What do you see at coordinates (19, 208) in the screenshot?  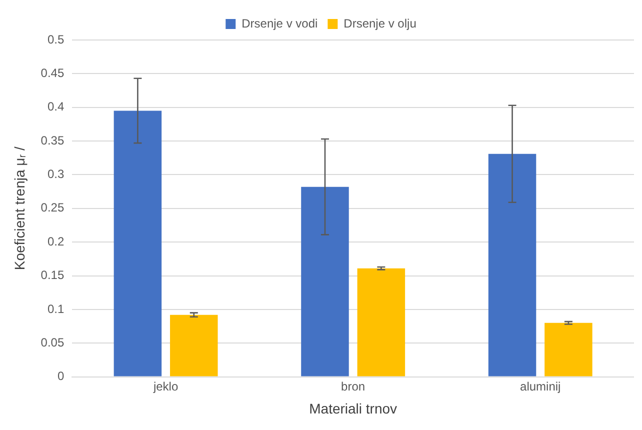 I see `y-axis-title: Koeficient trenja μᵣ /` at bounding box center [19, 208].